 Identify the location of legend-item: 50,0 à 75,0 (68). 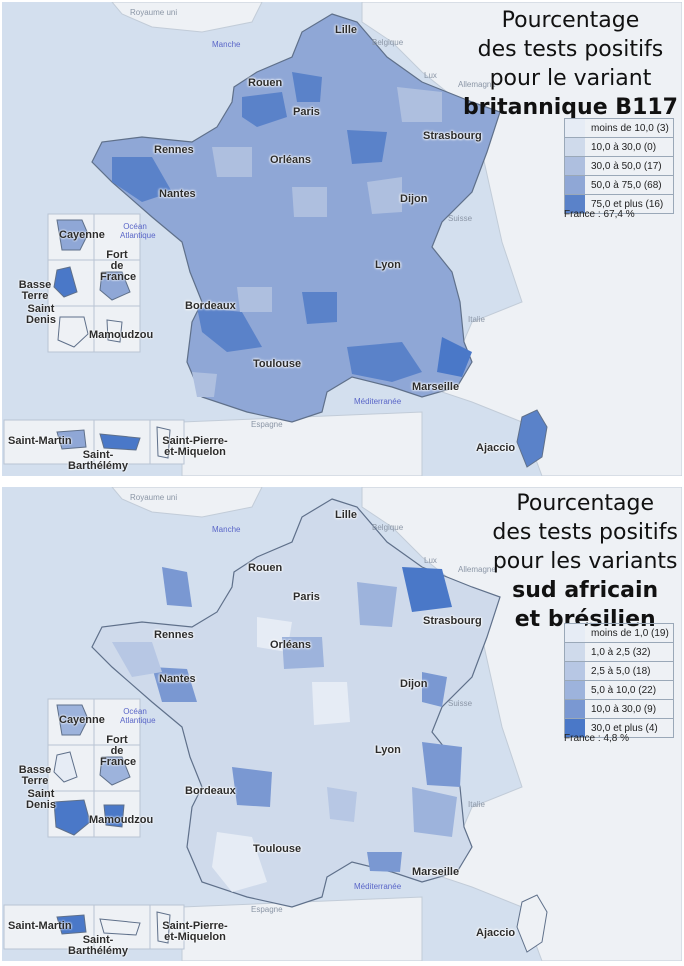
(619, 184).